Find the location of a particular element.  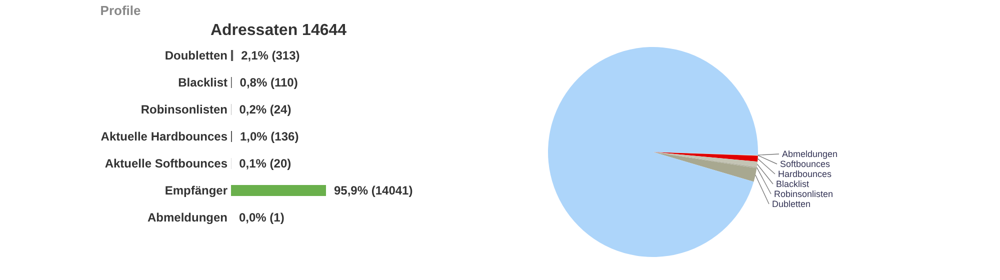

y-tick-label: Blacklist is located at coordinates (203, 83).